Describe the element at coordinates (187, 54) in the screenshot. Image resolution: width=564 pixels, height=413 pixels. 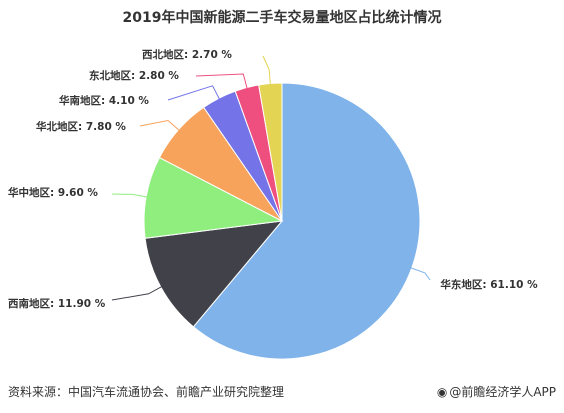
I see `slice-label: 西北地区: 2.70 %` at that location.